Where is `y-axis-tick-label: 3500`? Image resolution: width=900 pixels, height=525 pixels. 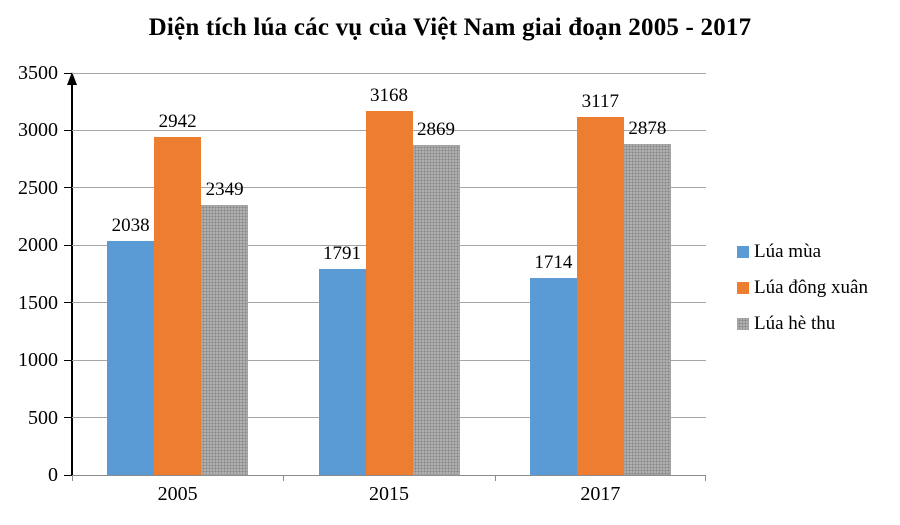 y-axis-tick-label: 3500 is located at coordinates (38, 73).